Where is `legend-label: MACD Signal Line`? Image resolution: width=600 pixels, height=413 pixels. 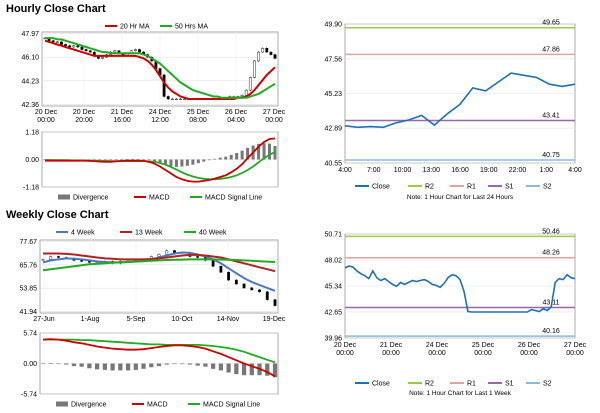
legend-label: MACD Signal Line is located at coordinates (231, 405).